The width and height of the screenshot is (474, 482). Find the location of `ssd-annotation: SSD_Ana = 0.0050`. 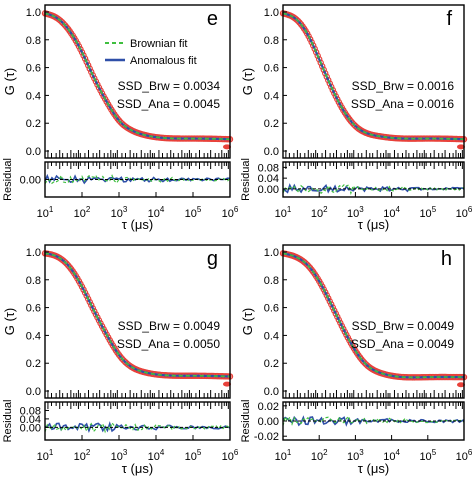

ssd-annotation: SSD_Ana = 0.0050 is located at coordinates (168, 344).